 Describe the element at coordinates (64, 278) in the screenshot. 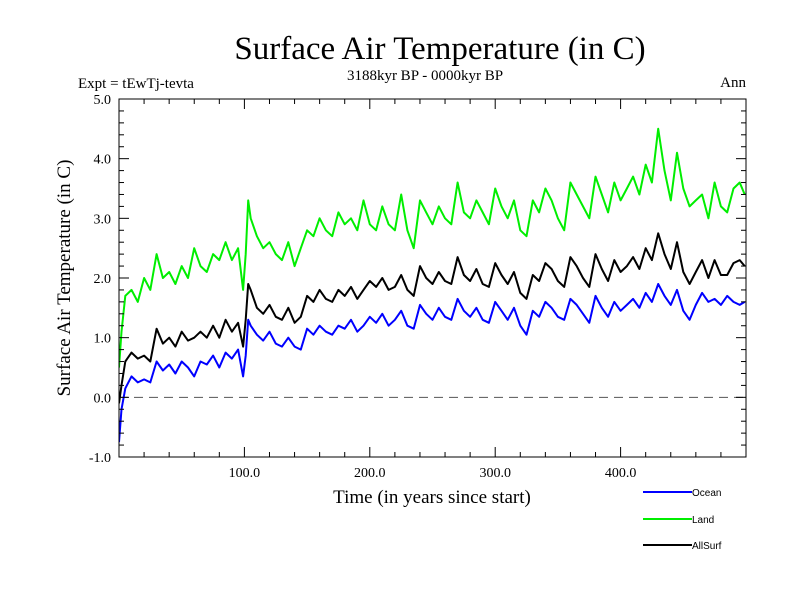

I see `y-axis-label: Surface Air Temperature (in C)` at that location.